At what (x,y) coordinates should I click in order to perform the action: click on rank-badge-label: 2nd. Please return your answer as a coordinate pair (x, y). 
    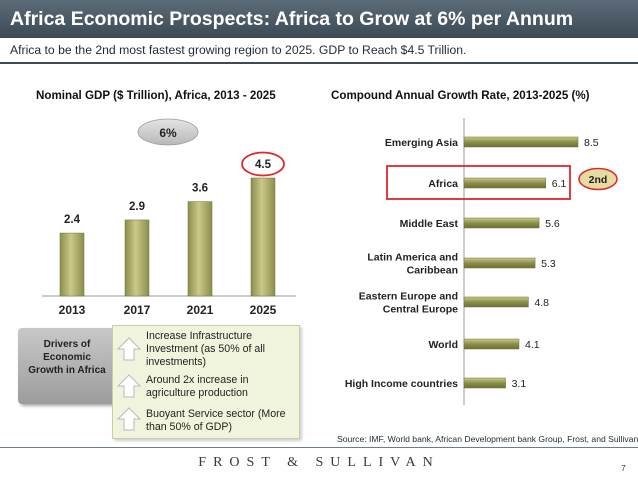
    Looking at the image, I should click on (598, 180).